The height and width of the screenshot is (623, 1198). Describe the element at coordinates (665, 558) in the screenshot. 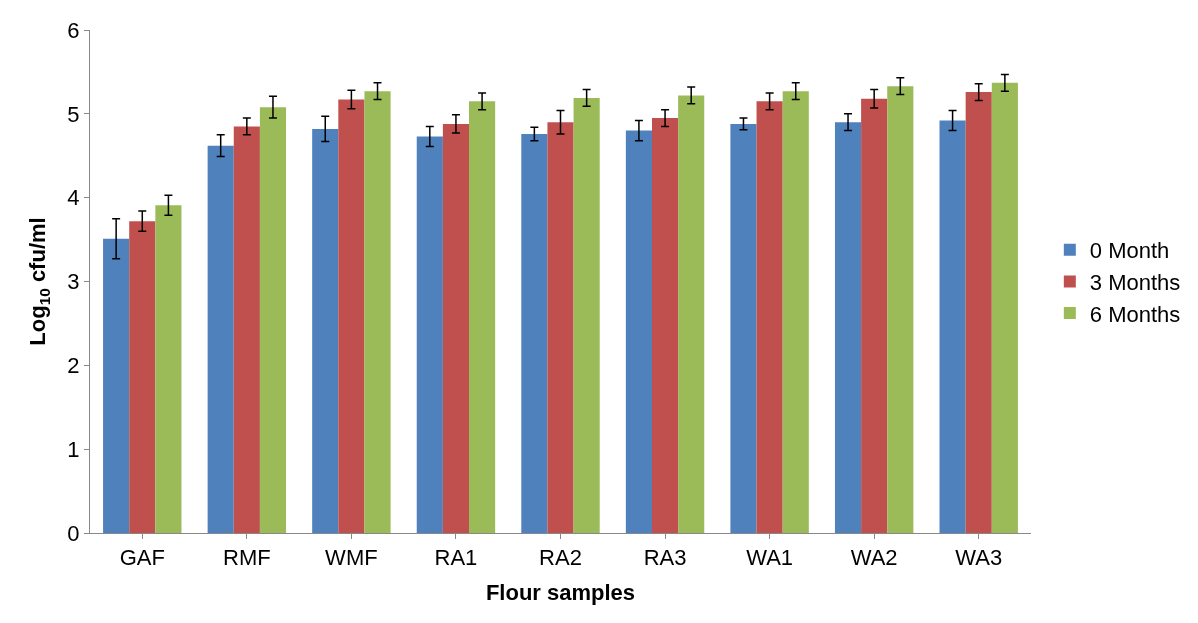

I see `x-tick-label: RA3` at that location.